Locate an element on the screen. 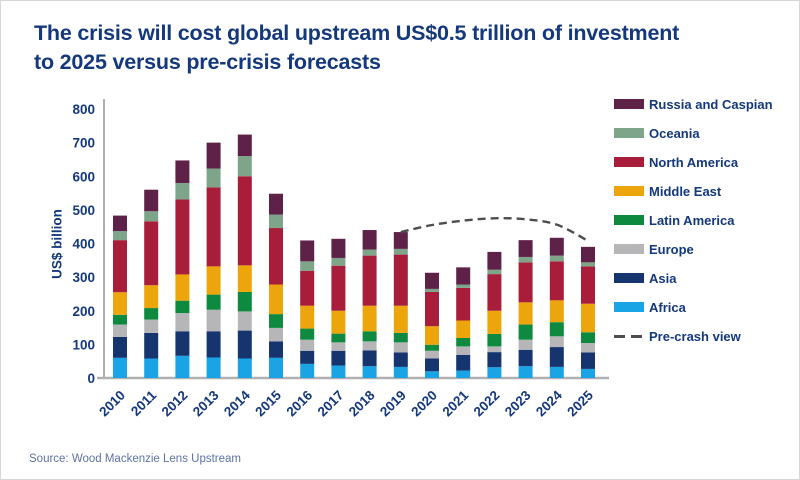 The image size is (800, 480). x-tick-label: 2020 is located at coordinates (424, 404).